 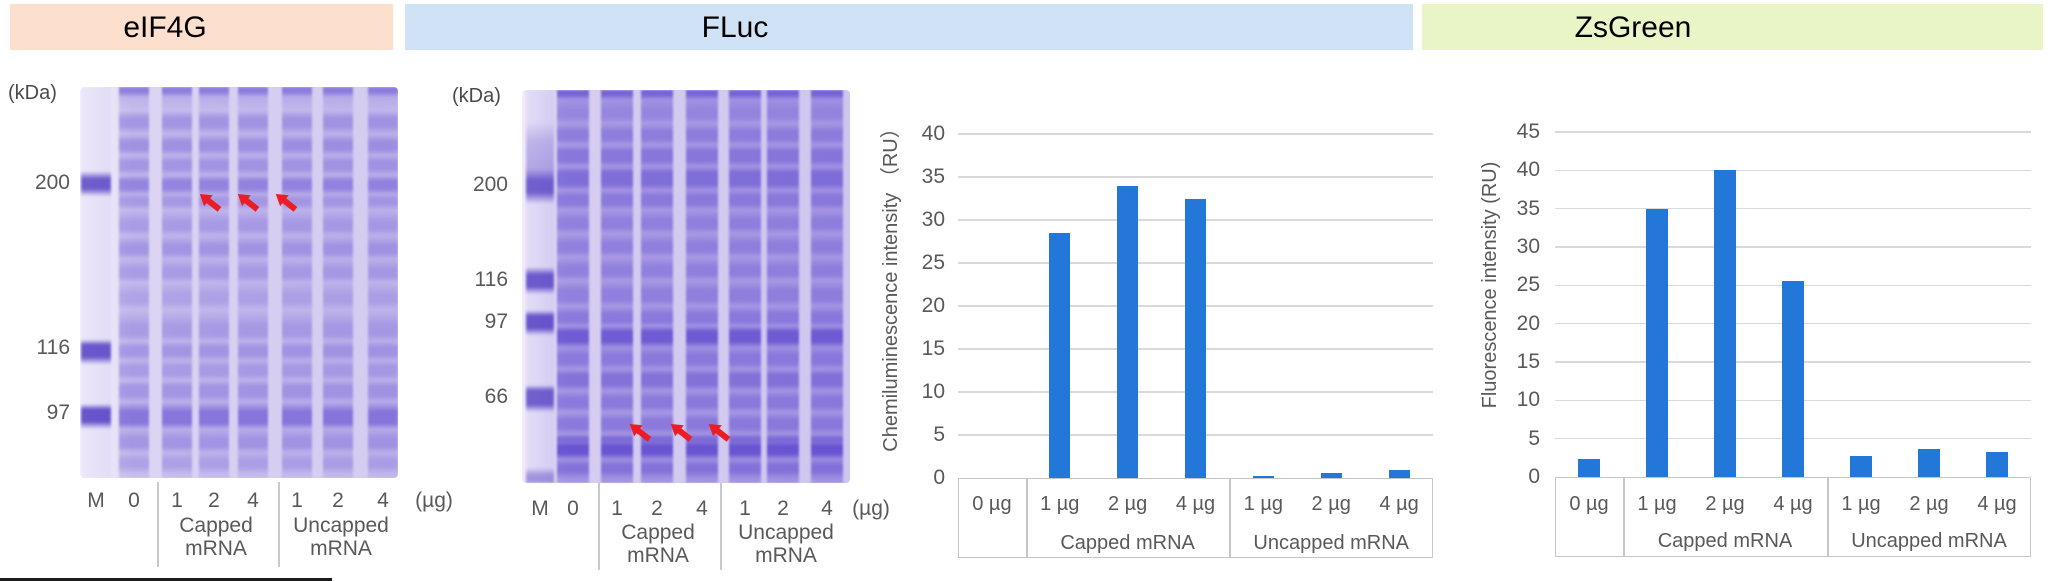 I want to click on eif4g-marker-97: 97, so click(x=58, y=412).